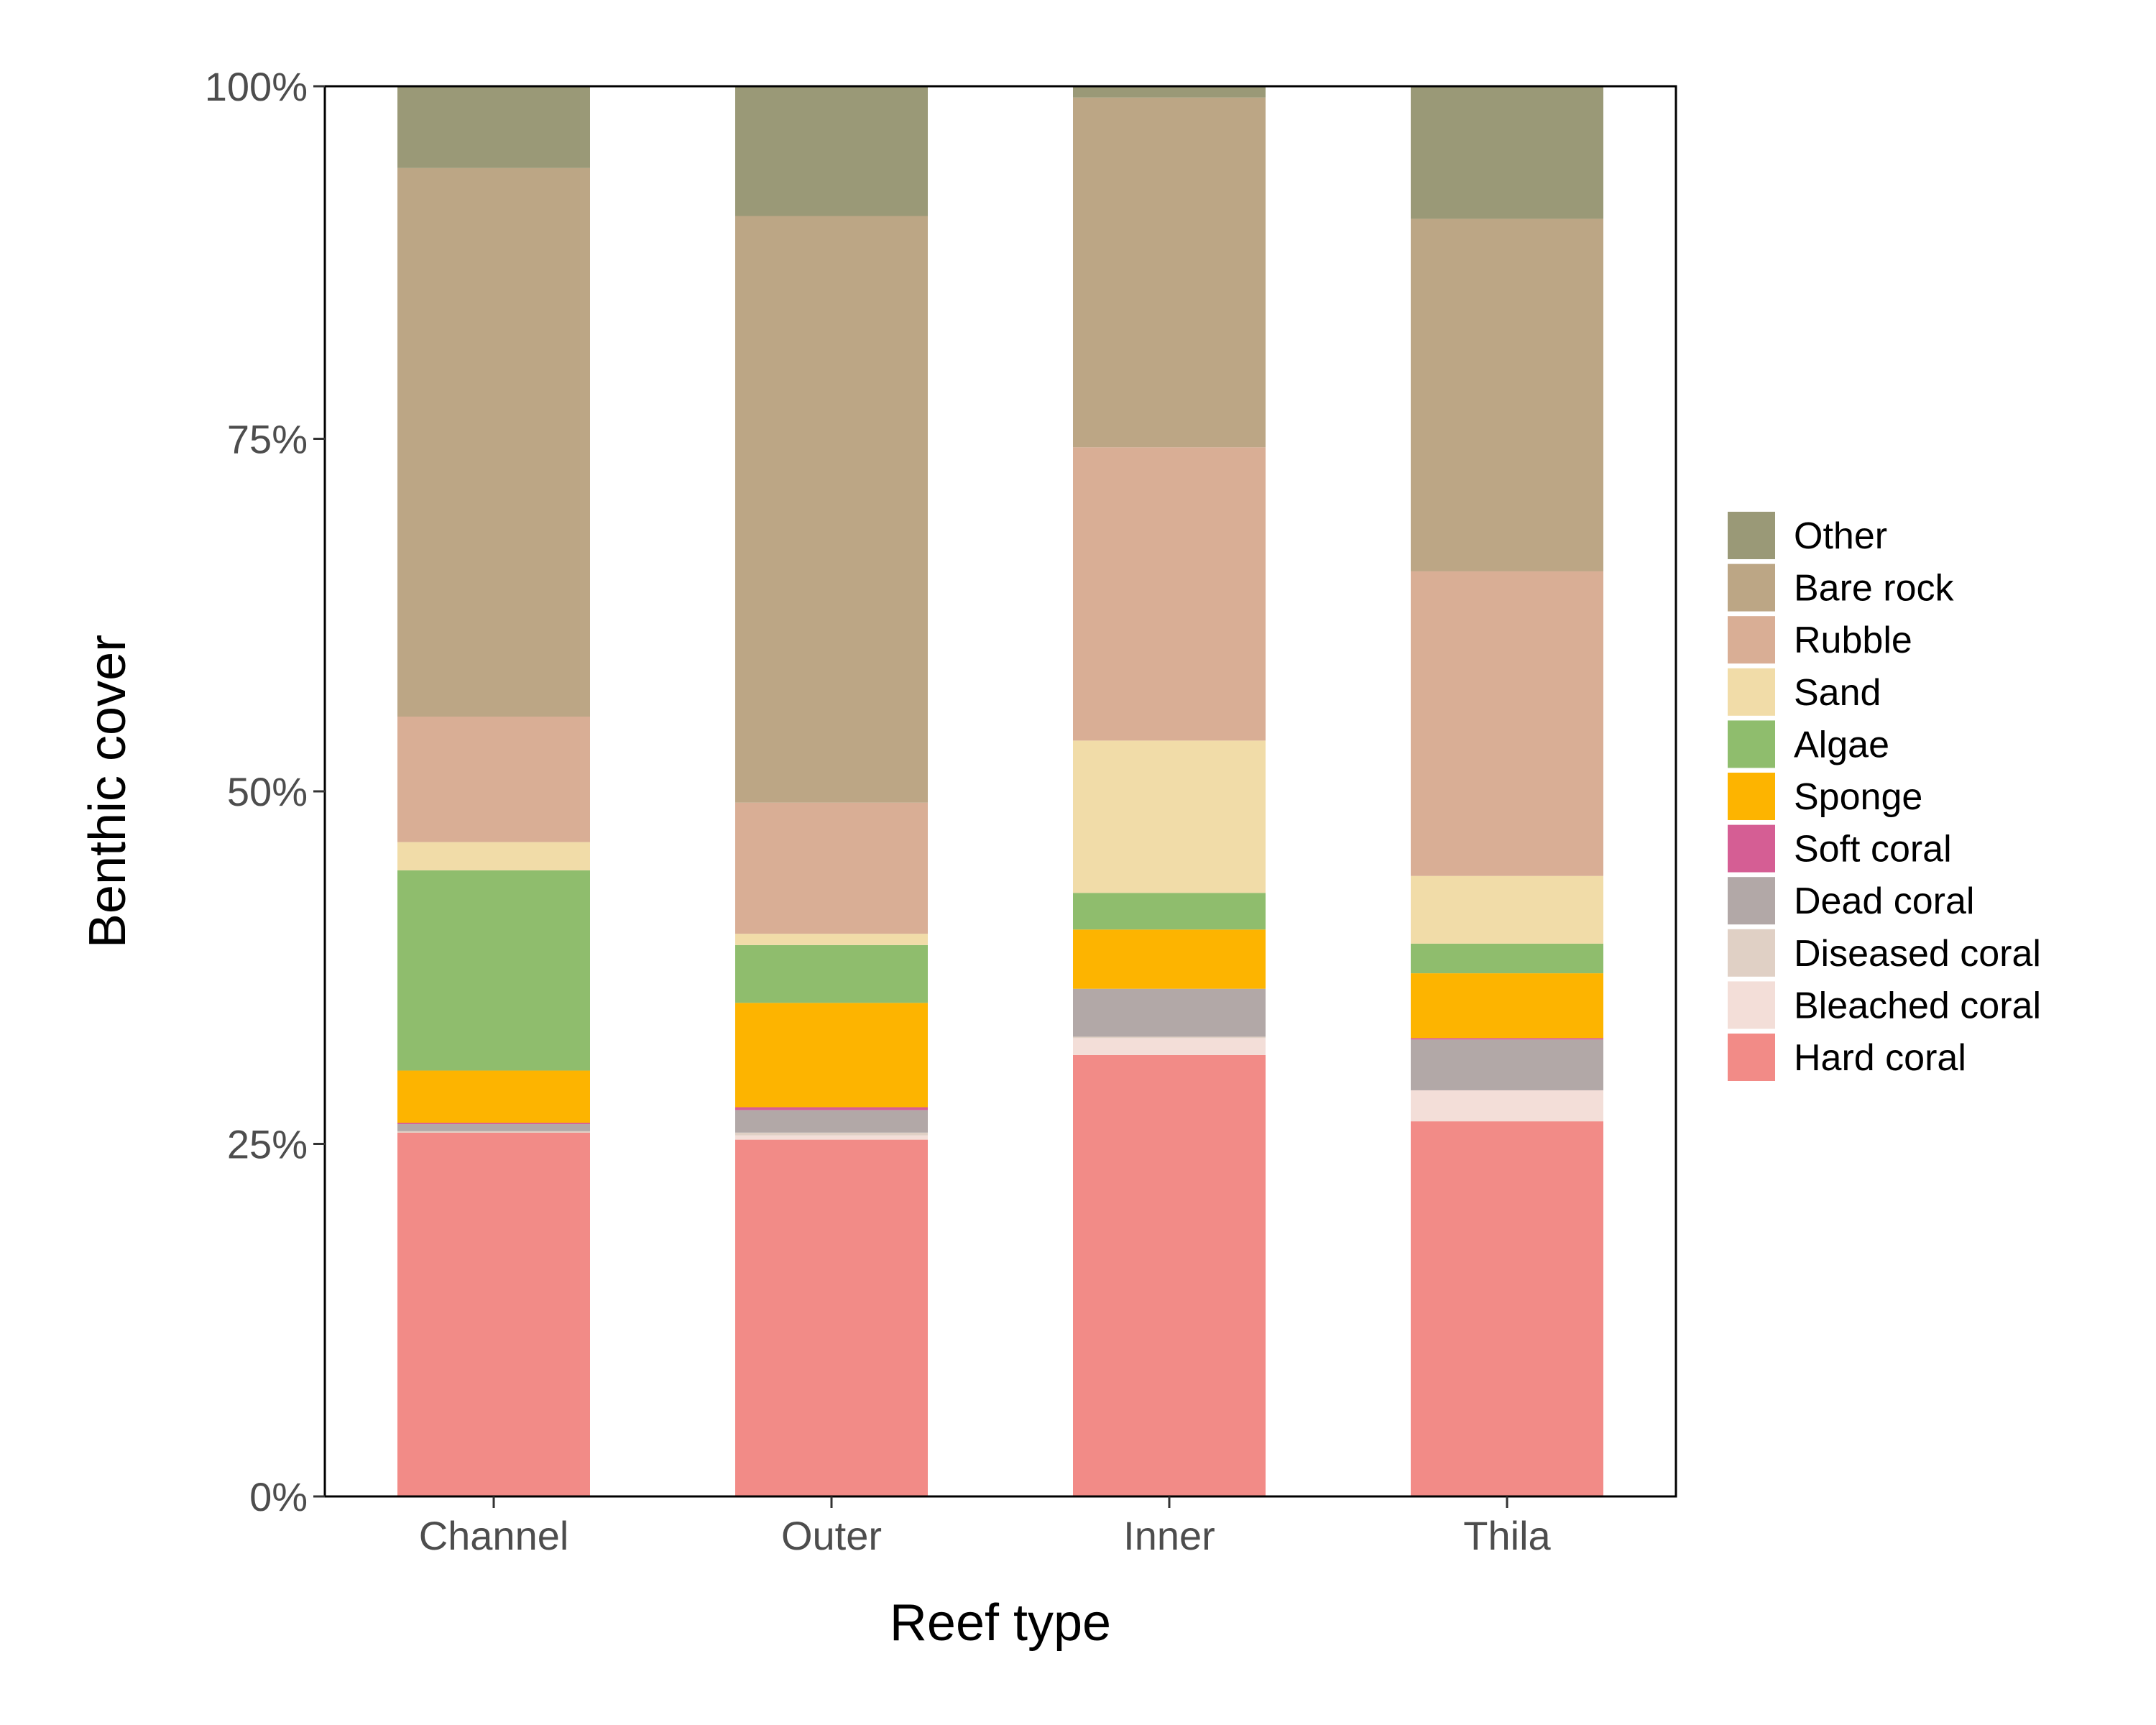 This screenshot has width=2156, height=1725. I want to click on legend-label-diseased-coral: Diseased coral, so click(1918, 954).